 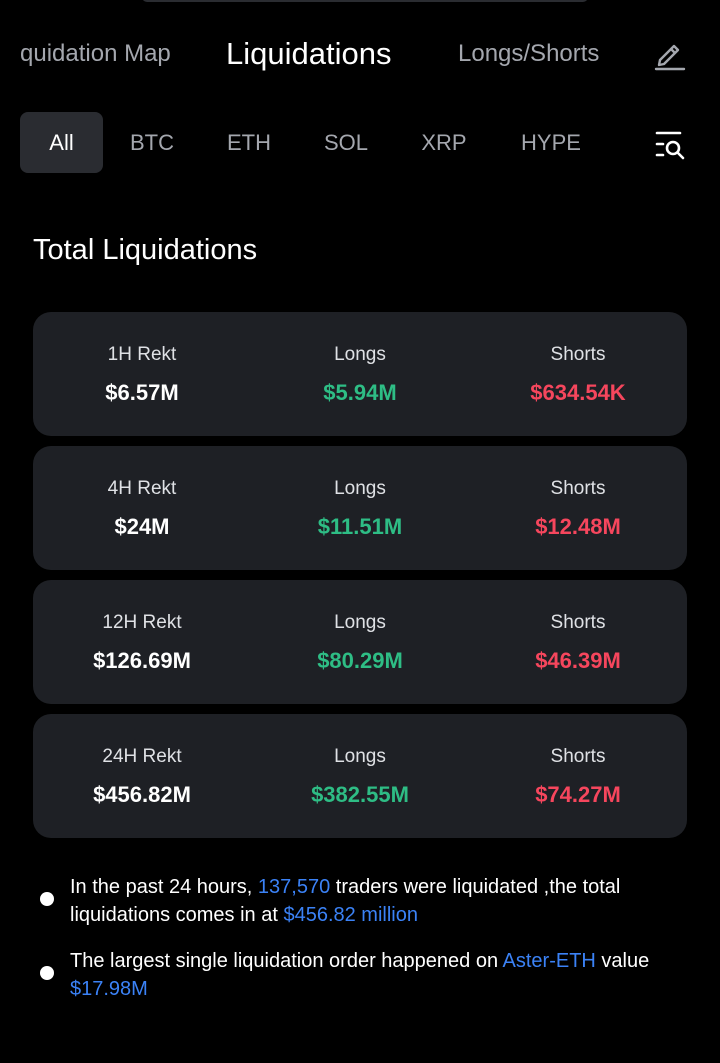 What do you see at coordinates (142, 374) in the screenshot?
I see `total-cell: 1H Rekt $6.57M` at bounding box center [142, 374].